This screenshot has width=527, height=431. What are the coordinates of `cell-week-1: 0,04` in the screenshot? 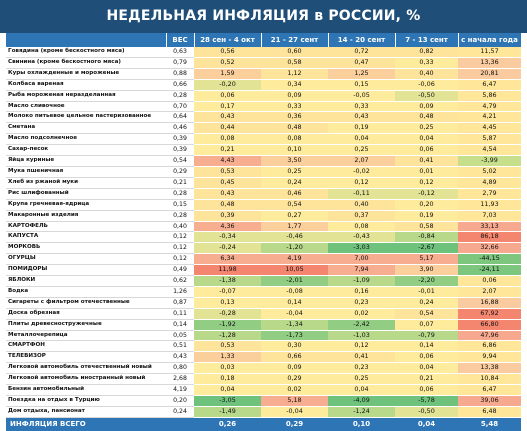 It's located at (227, 390).